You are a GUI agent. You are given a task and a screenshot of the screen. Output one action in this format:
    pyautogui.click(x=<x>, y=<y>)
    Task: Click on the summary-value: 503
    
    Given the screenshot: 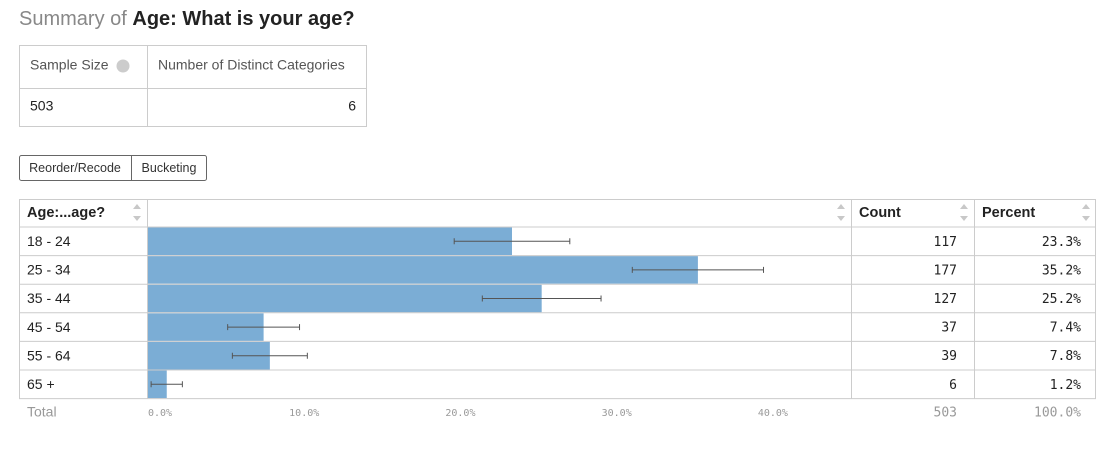 What is the action you would take?
    pyautogui.click(x=42, y=106)
    